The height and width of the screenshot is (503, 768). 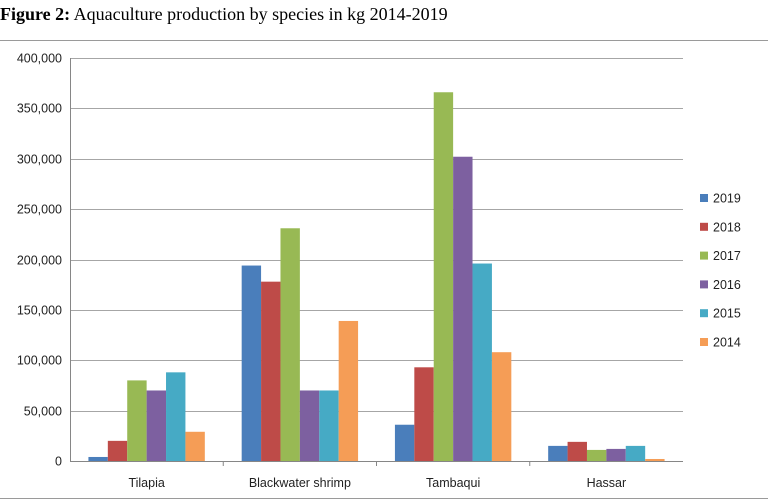 What do you see at coordinates (309, 425) in the screenshot?
I see `bar-2016-blackwater-shrimp` at bounding box center [309, 425].